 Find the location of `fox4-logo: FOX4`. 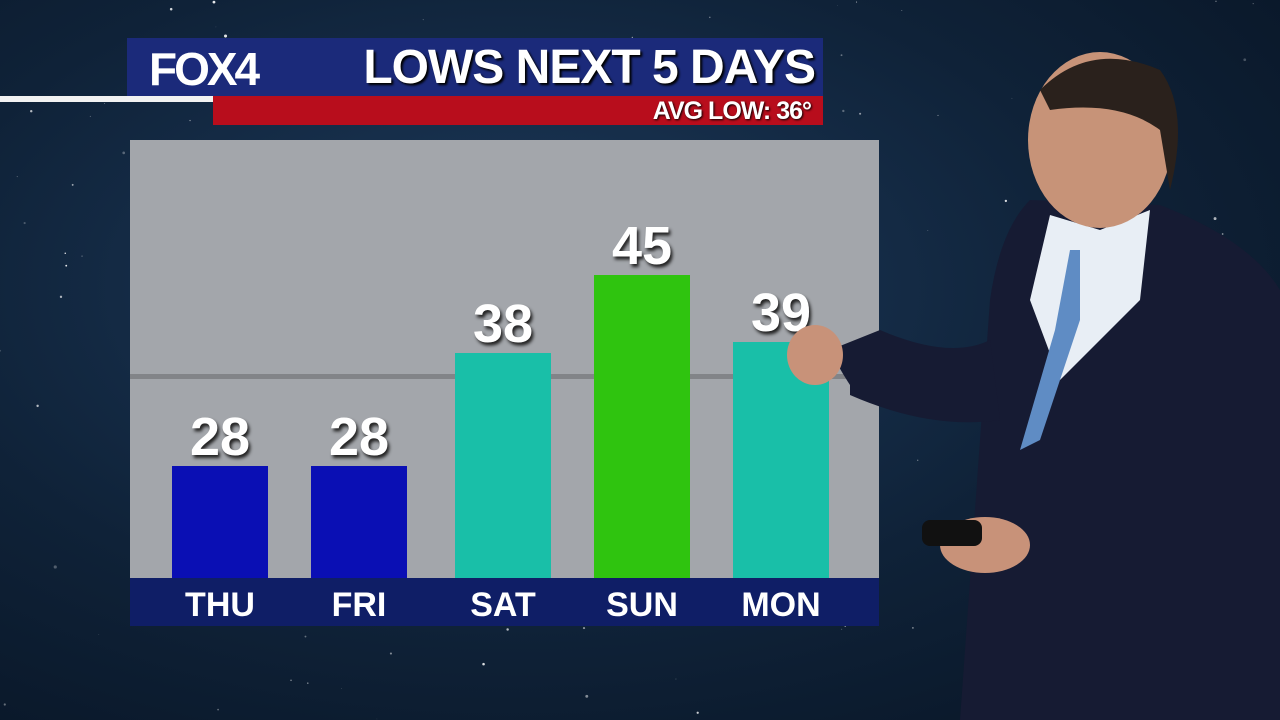

fox4-logo: FOX4 is located at coordinates (204, 69).